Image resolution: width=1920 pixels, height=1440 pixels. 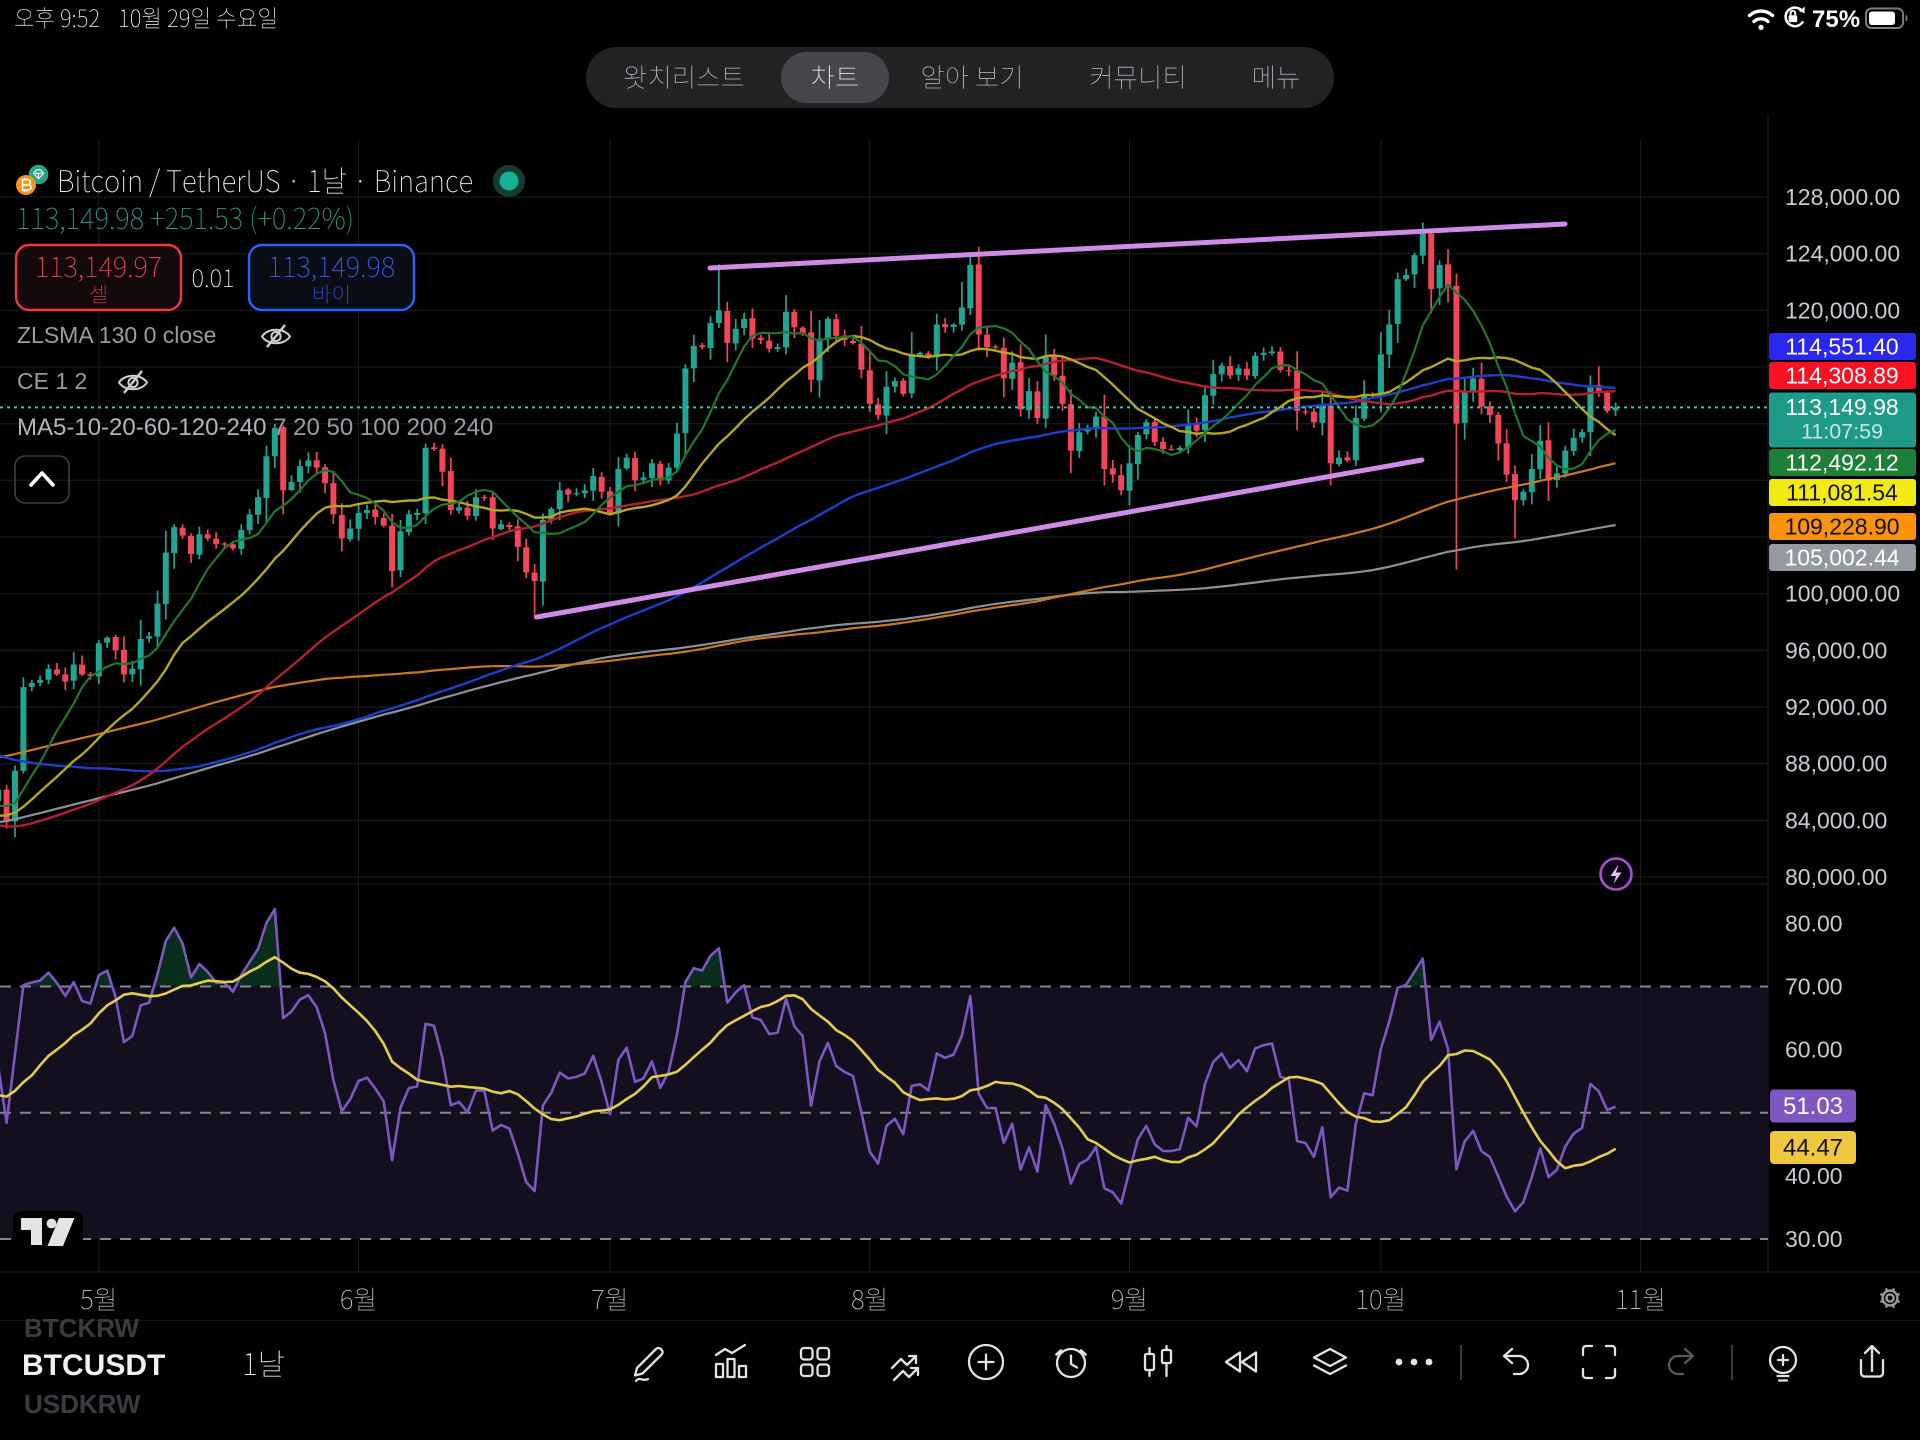 What do you see at coordinates (116, 335) in the screenshot?
I see `svg-text: ZLSMA 130 0 close` at bounding box center [116, 335].